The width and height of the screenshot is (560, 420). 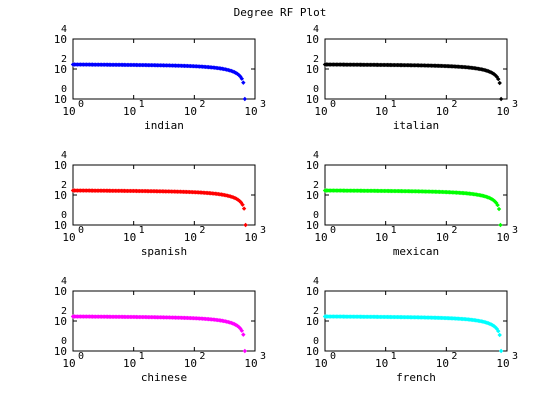 What do you see at coordinates (164, 251) in the screenshot?
I see `x-axis-label: spanish` at bounding box center [164, 251].